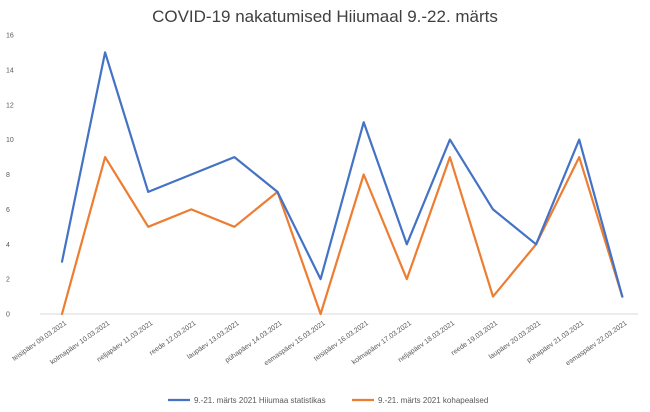 The width and height of the screenshot is (650, 412). Describe the element at coordinates (260, 400) in the screenshot. I see `legend-label: 9.-21. märts 2021 Hiiumaa statistikas` at that location.